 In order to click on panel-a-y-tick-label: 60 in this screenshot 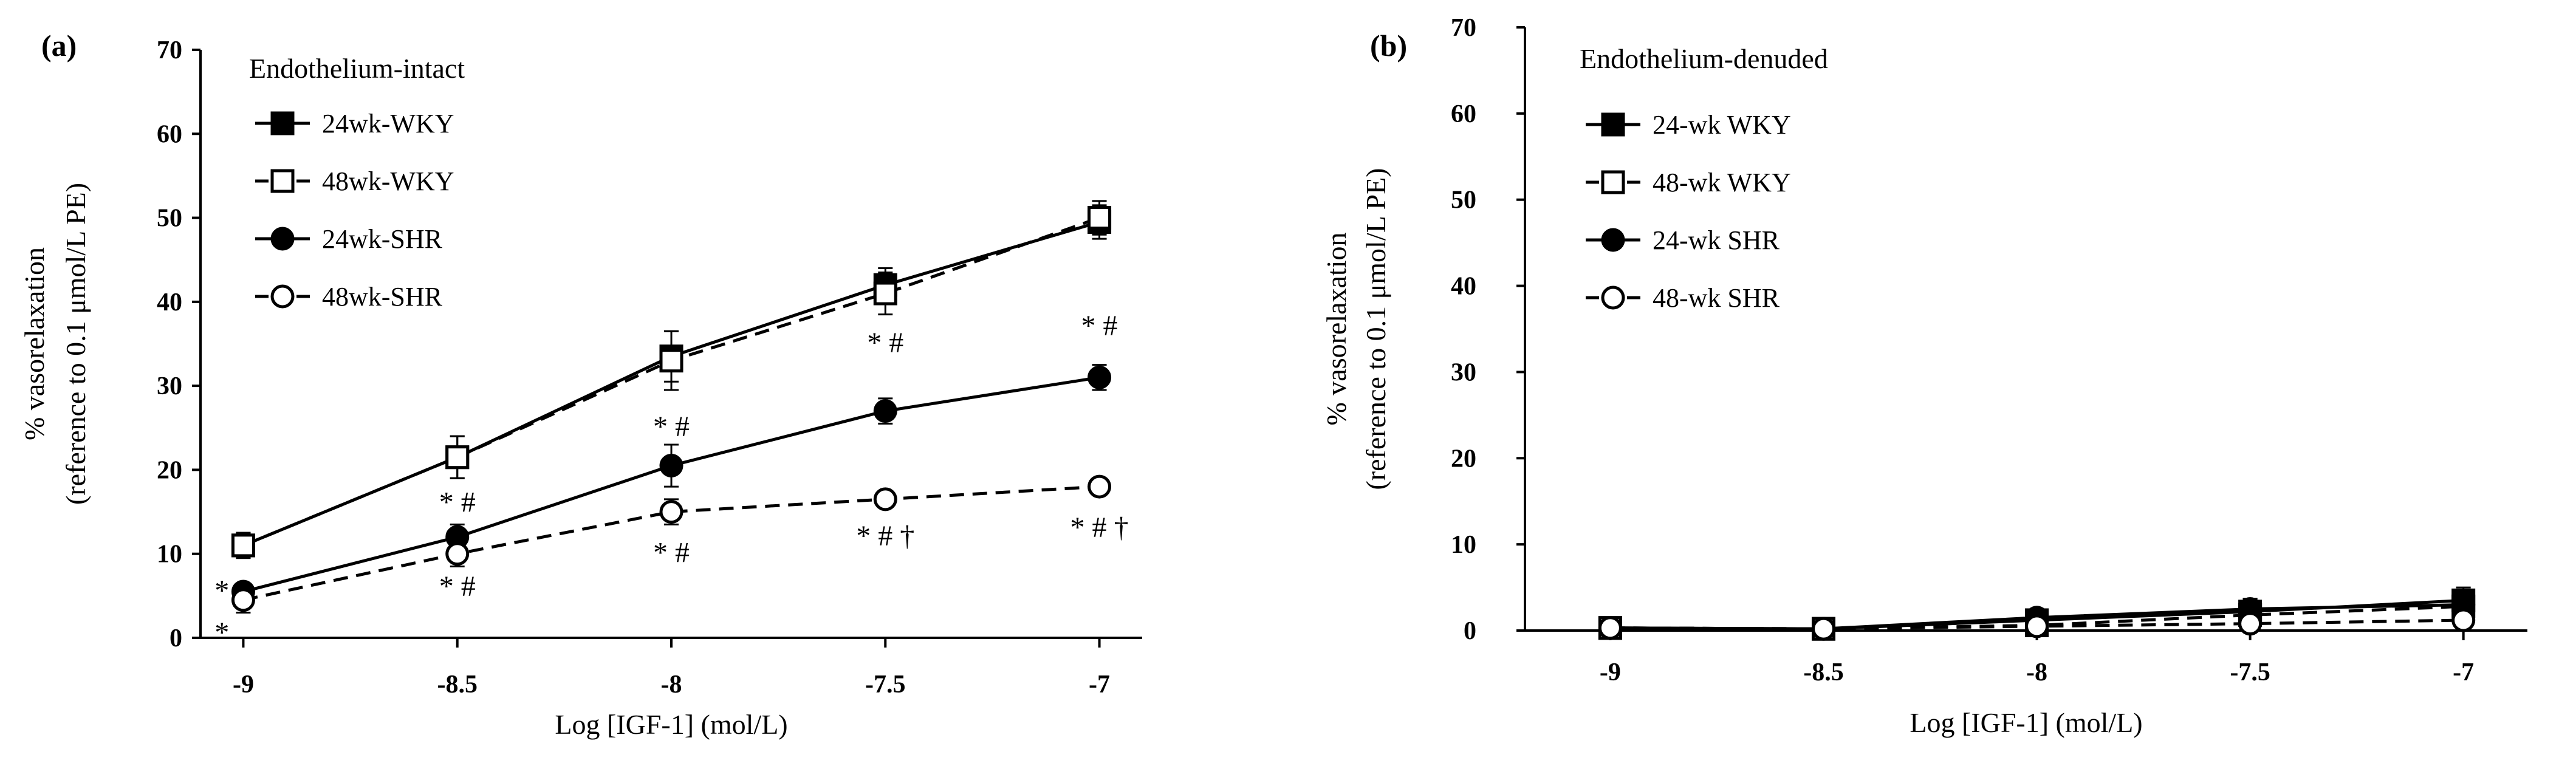, I will do `click(169, 134)`.